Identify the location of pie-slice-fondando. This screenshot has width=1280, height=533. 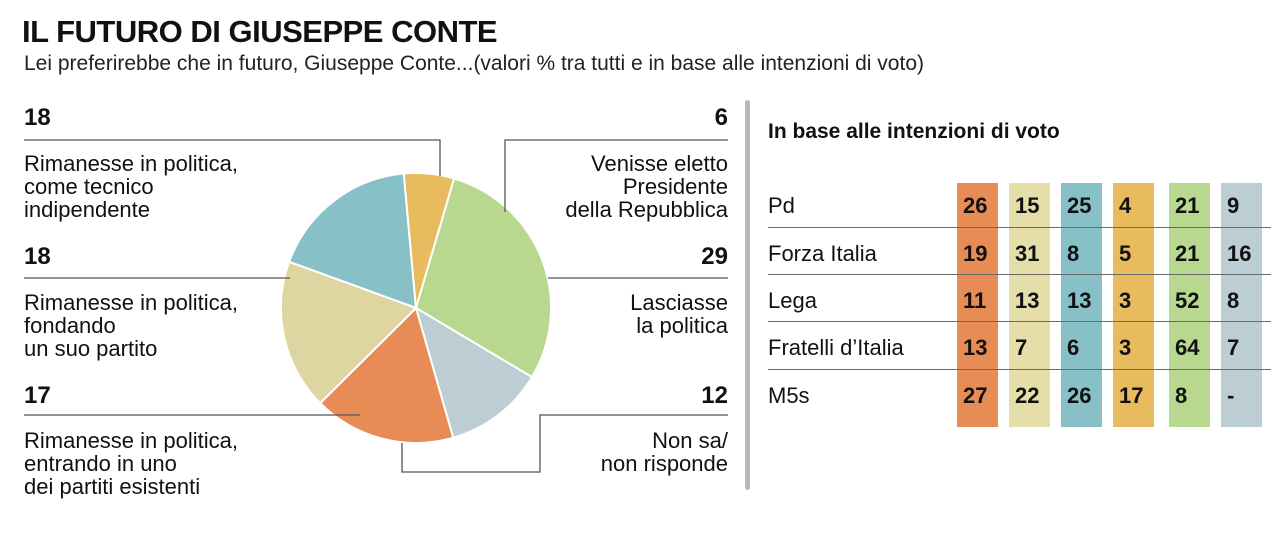
(349, 332).